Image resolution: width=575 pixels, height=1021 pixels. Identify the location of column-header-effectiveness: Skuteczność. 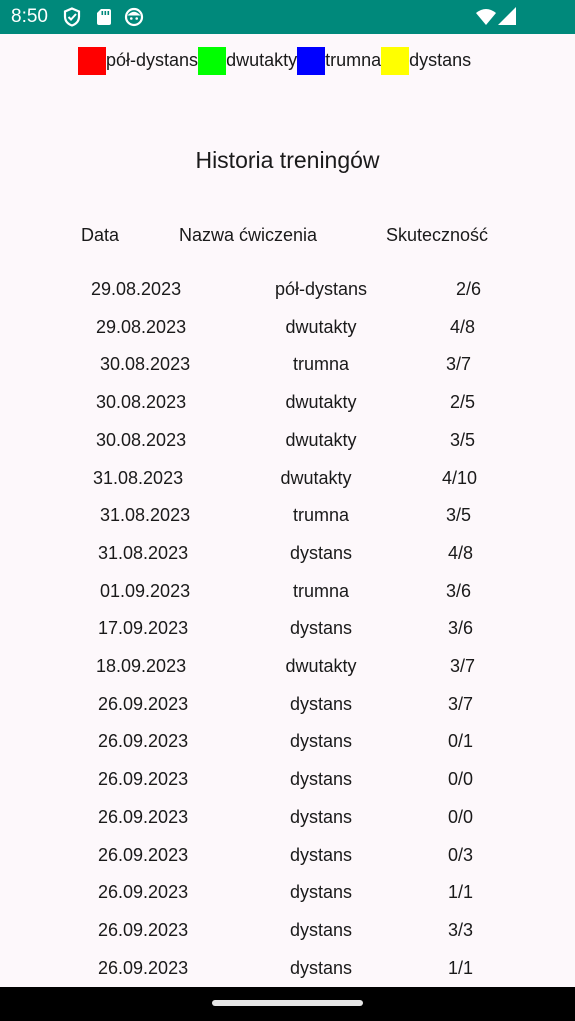
(437, 235).